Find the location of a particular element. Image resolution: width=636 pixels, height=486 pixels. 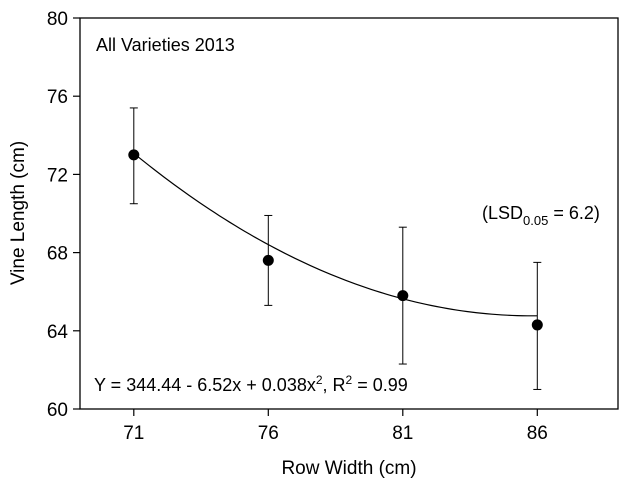

y-tick-label: 80 is located at coordinates (57, 19).